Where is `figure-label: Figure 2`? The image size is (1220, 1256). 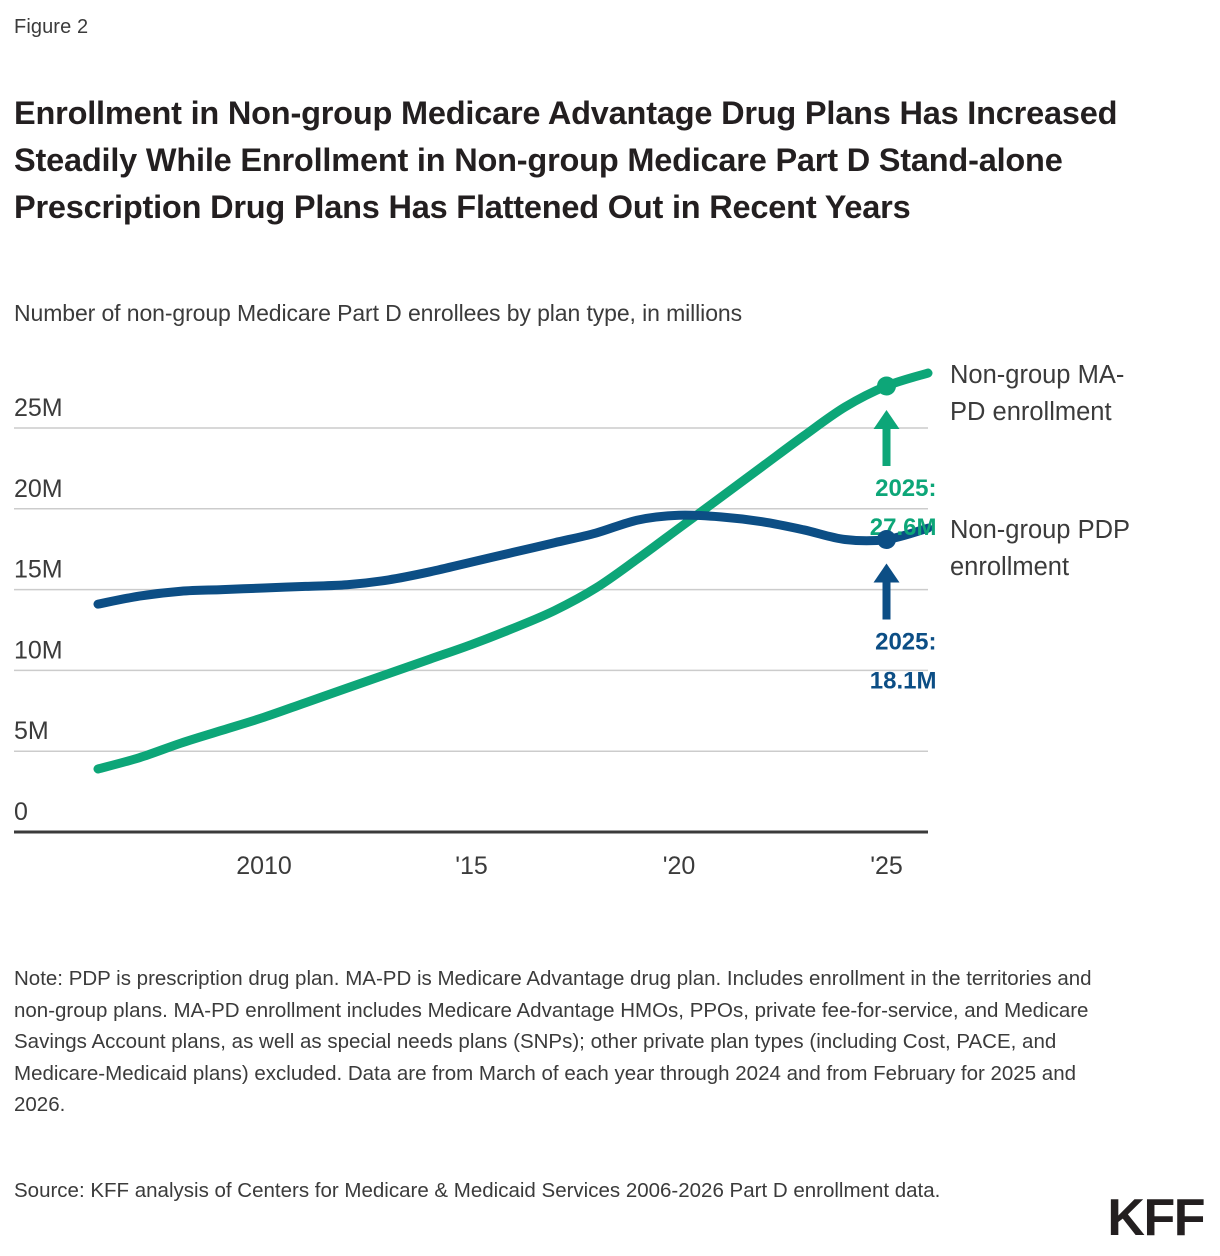 figure-label: Figure 2 is located at coordinates (51, 27).